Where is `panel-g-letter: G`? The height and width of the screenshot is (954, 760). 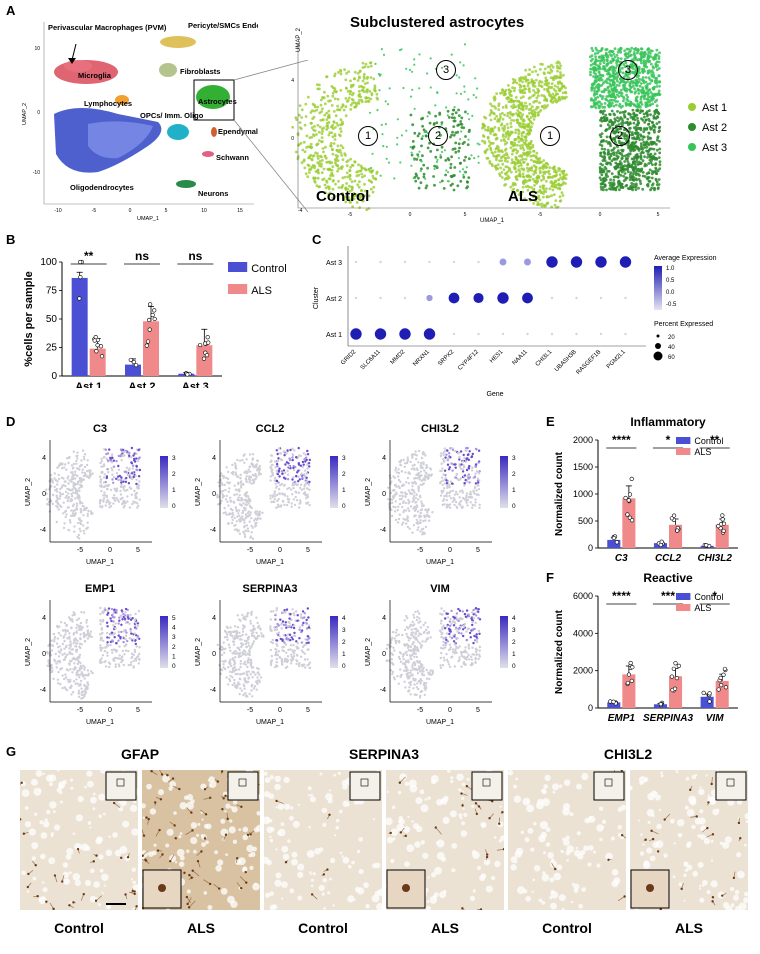 panel-g-letter: G is located at coordinates (11, 751).